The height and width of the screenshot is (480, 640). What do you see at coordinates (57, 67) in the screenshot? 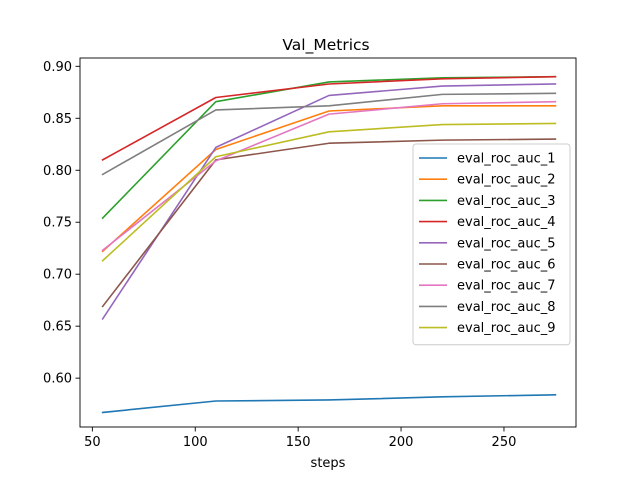
I see `y-tick-label: 0.90` at bounding box center [57, 67].